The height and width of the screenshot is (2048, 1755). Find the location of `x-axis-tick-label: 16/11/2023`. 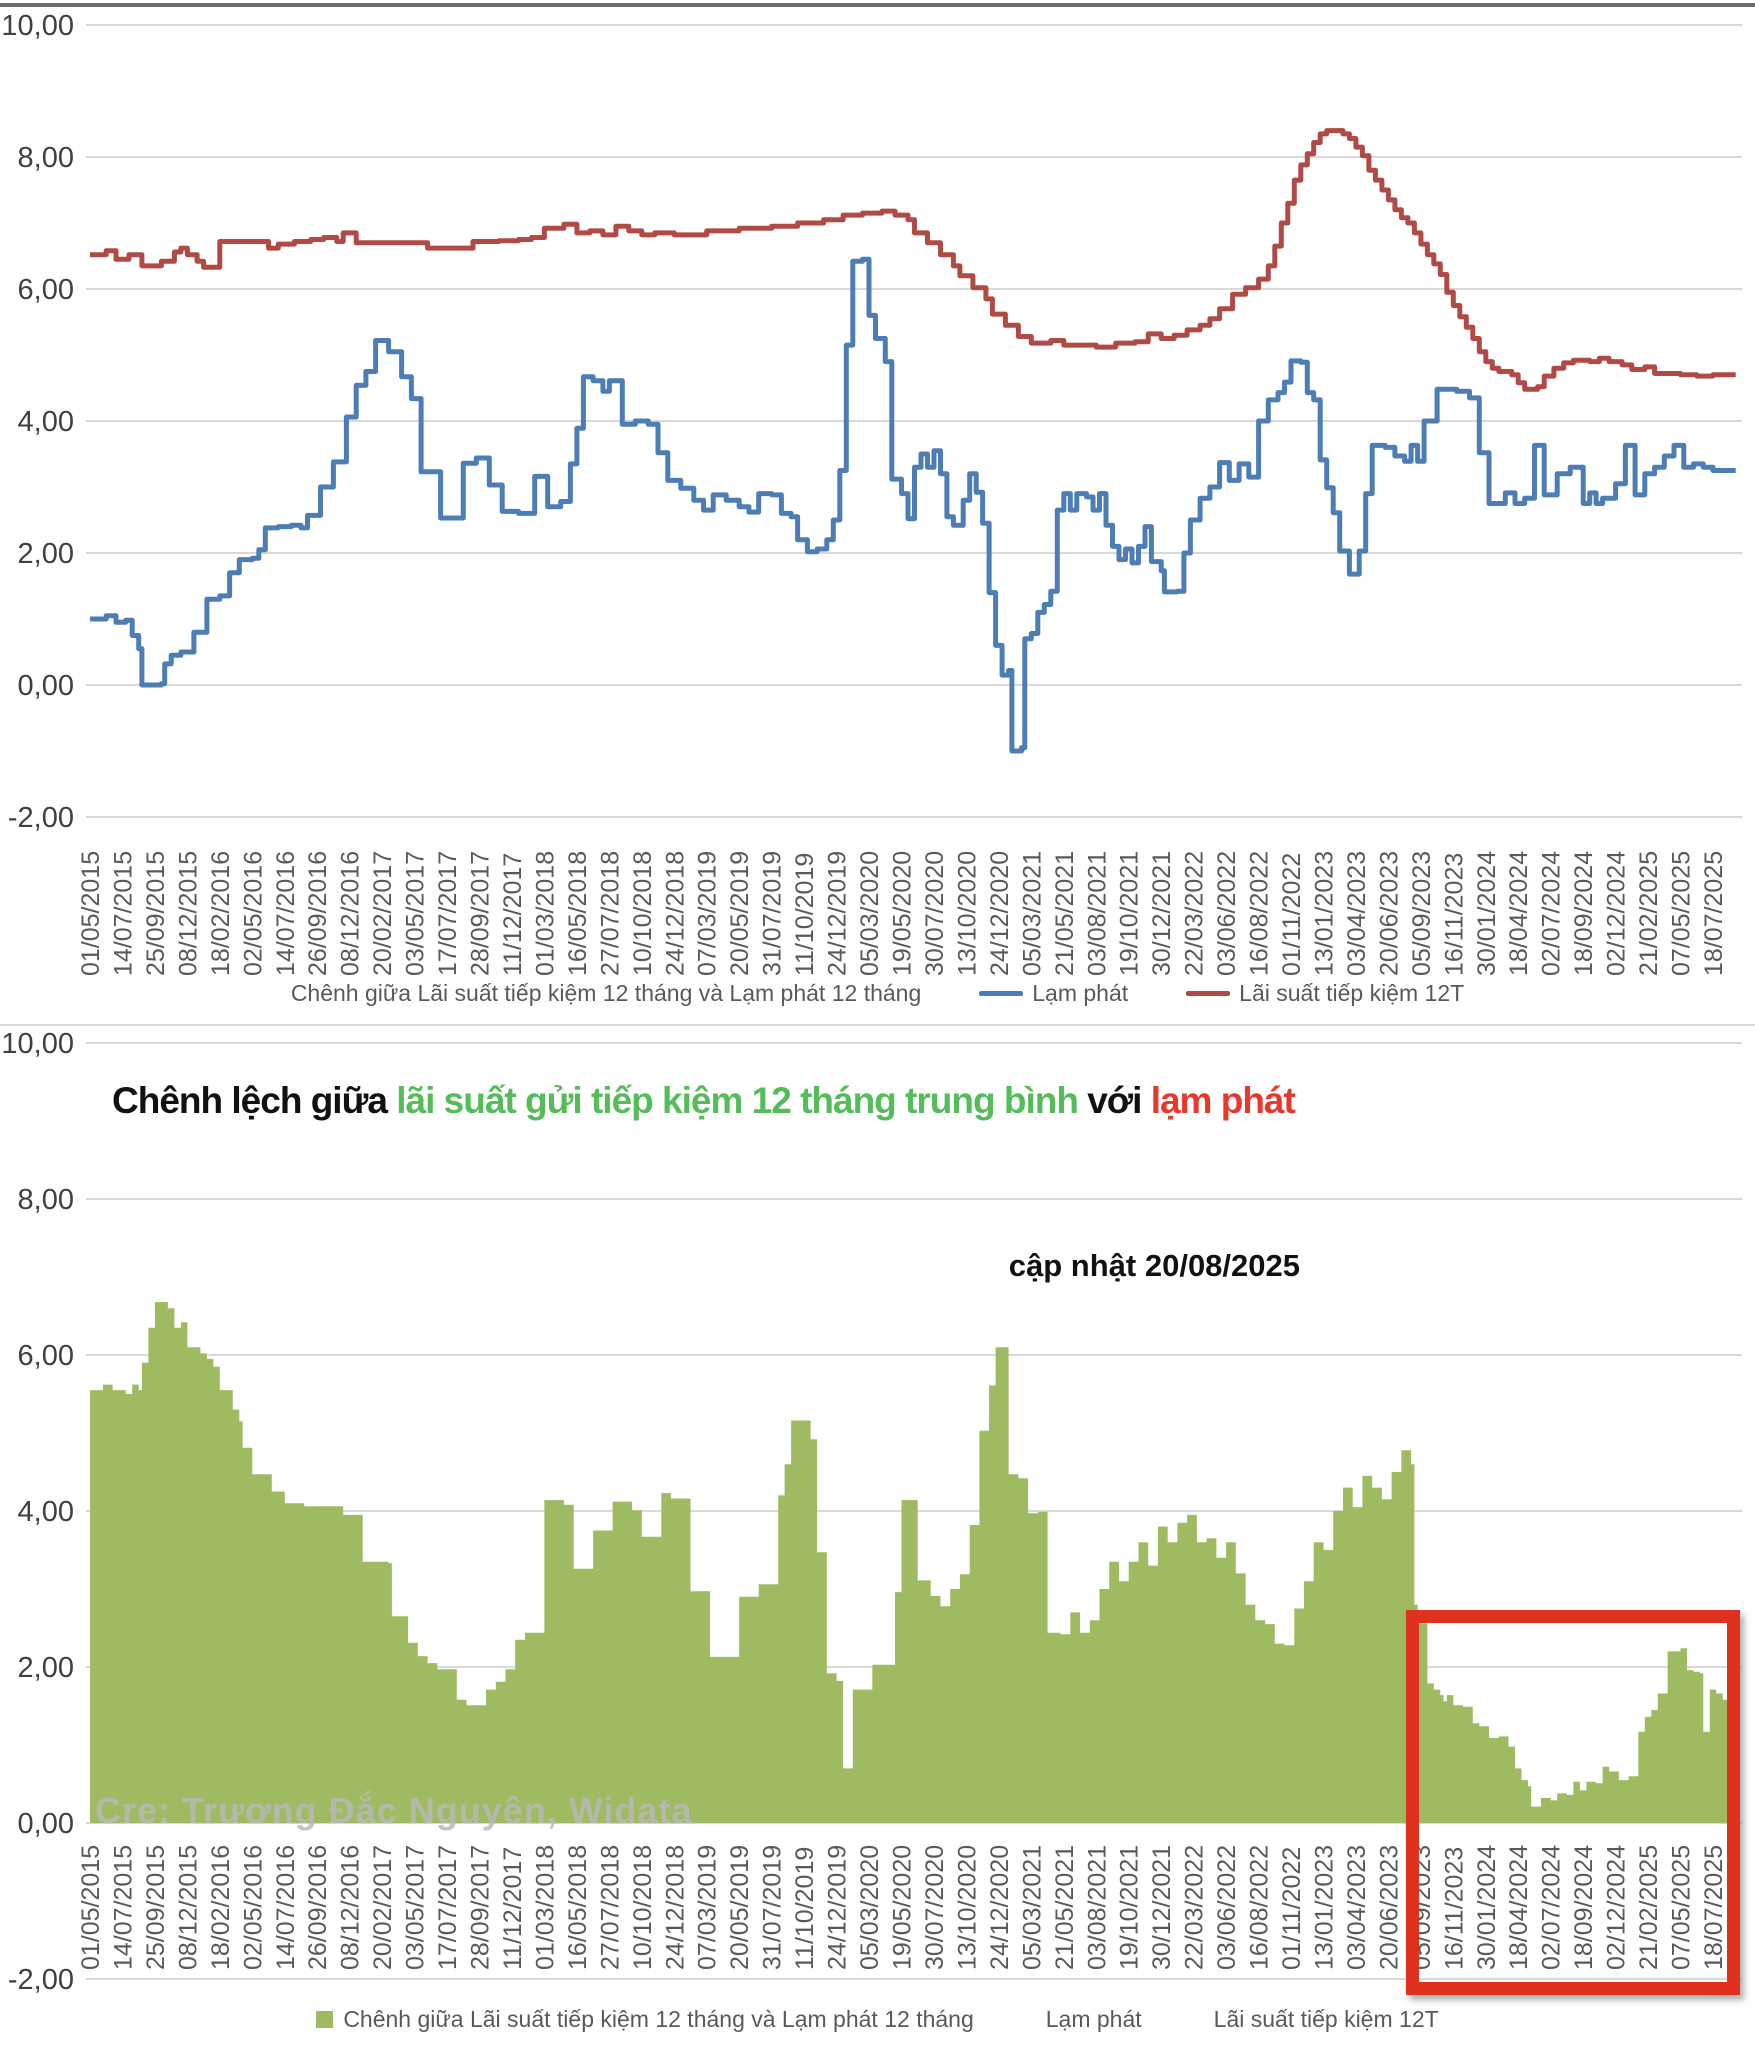

x-axis-tick-label: 16/11/2023 is located at coordinates (1454, 1908).